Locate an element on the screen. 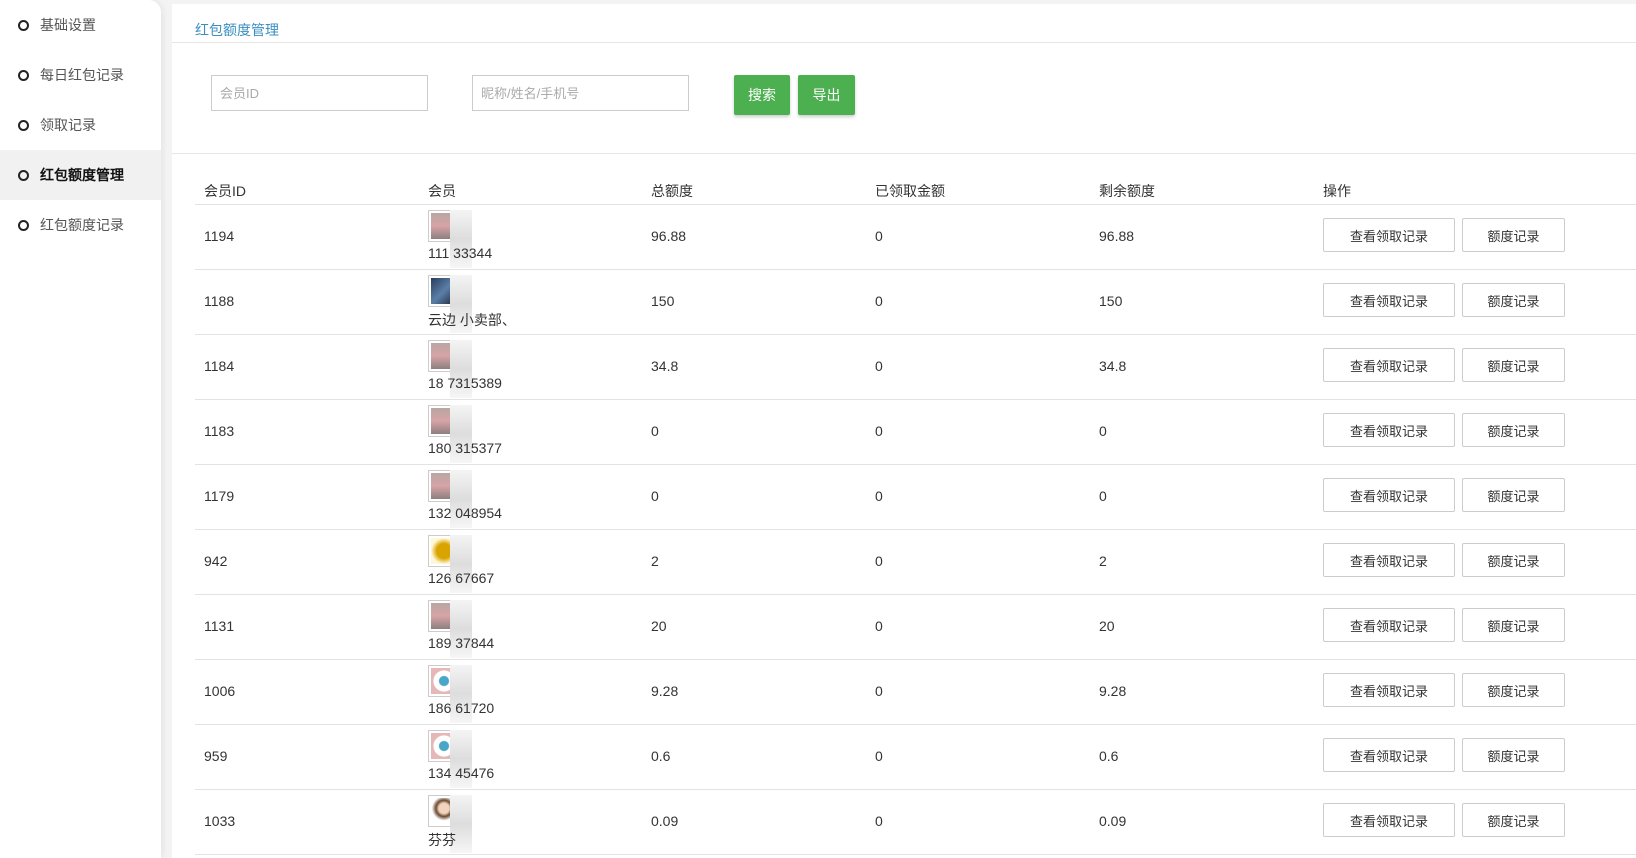 This screenshot has width=1636, height=858. sidebar-item-daily-records: 每日红包记录 is located at coordinates (80, 75).